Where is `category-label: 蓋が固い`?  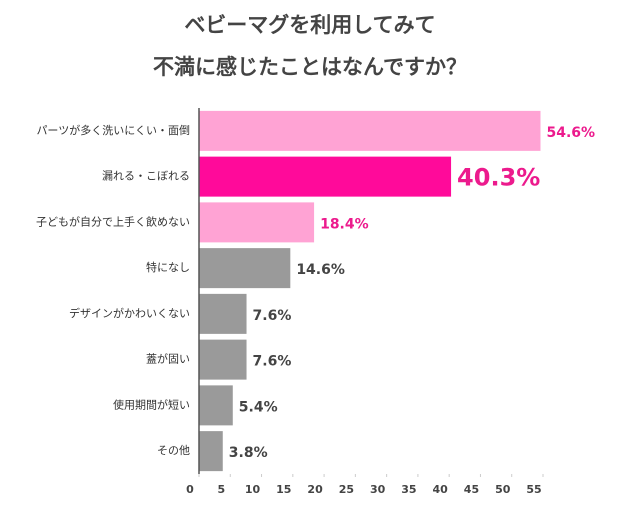
category-label: 蓋が固い is located at coordinates (168, 359).